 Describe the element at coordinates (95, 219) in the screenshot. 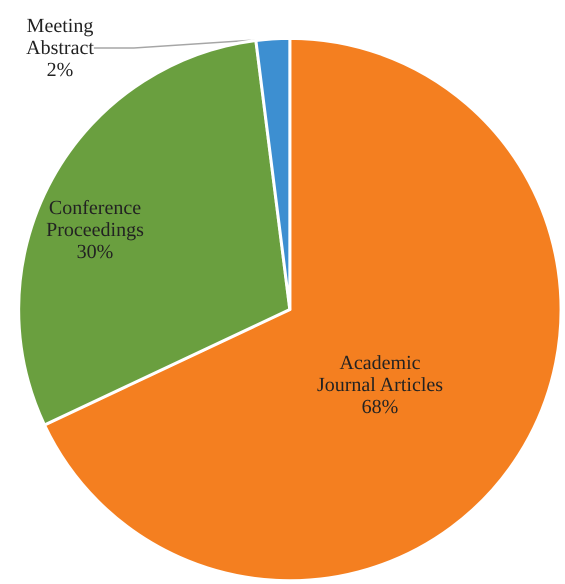

I see `slice-label: Conference Proceedings` at that location.